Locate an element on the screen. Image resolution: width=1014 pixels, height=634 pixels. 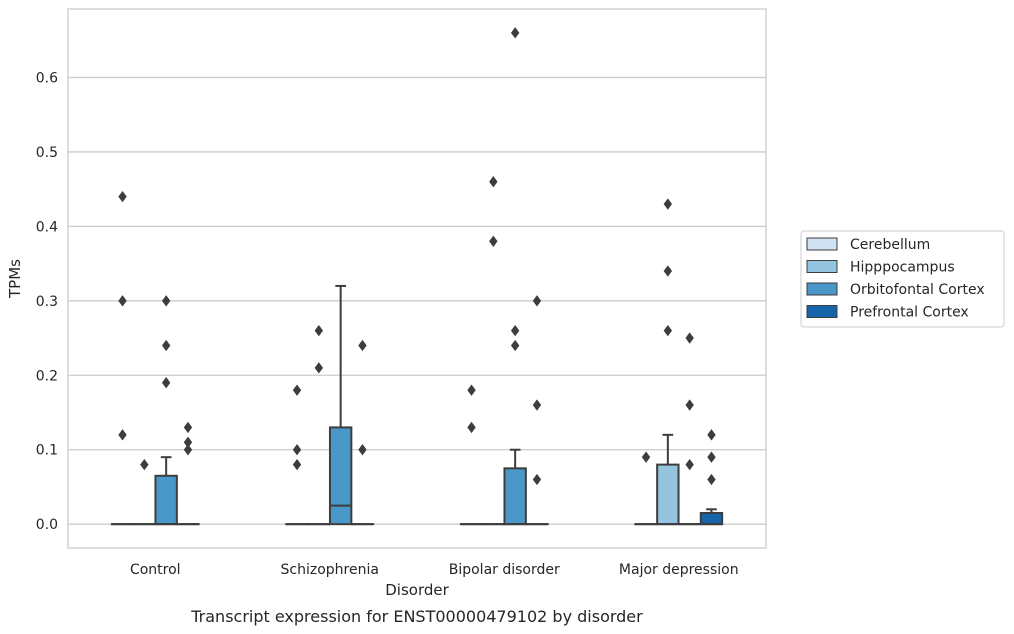
legend-label: Prefrontal Cortex is located at coordinates (909, 313).